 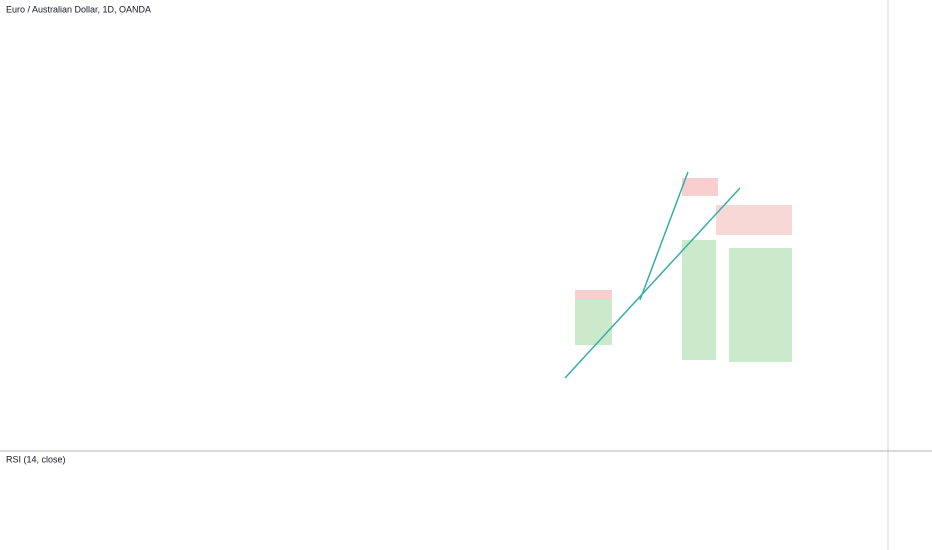 I want to click on chart-title: Euro / Australian Dollar, 1D, OANDA, so click(x=78, y=9).